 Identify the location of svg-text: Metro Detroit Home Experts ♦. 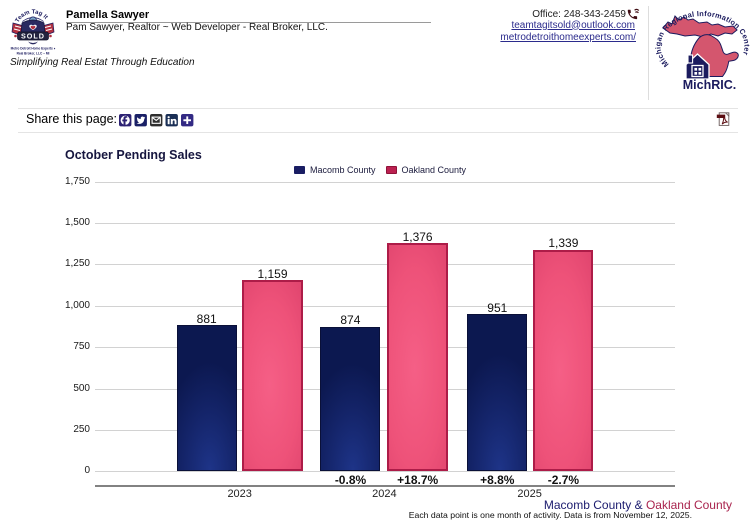
(33, 49).